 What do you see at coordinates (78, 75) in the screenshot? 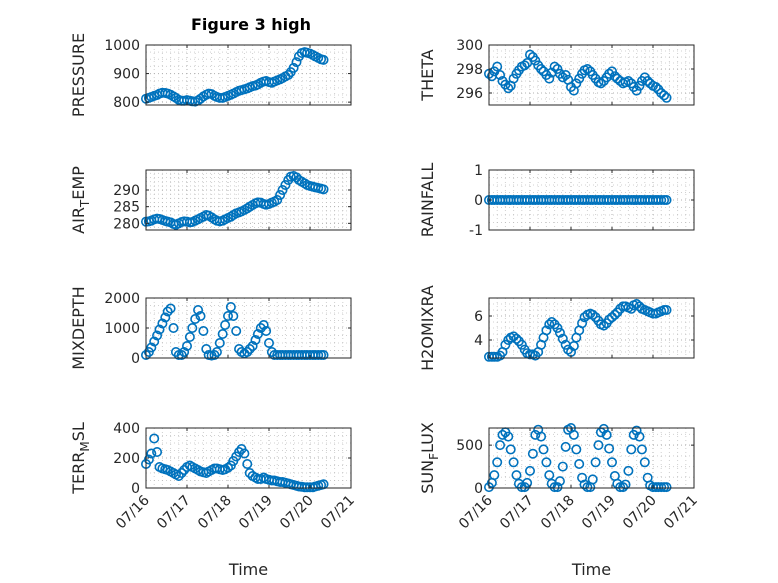
I see `y-axis-label: PRESSURE` at bounding box center [78, 75].